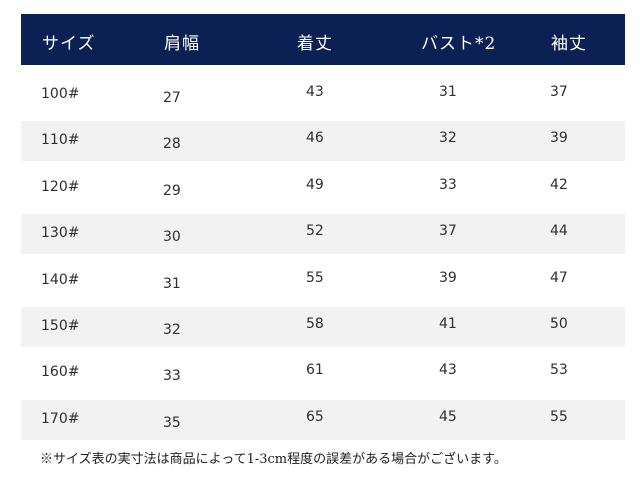 This screenshot has height=483, width=640. Describe the element at coordinates (448, 92) in the screenshot. I see `cell-bust: 31` at that location.